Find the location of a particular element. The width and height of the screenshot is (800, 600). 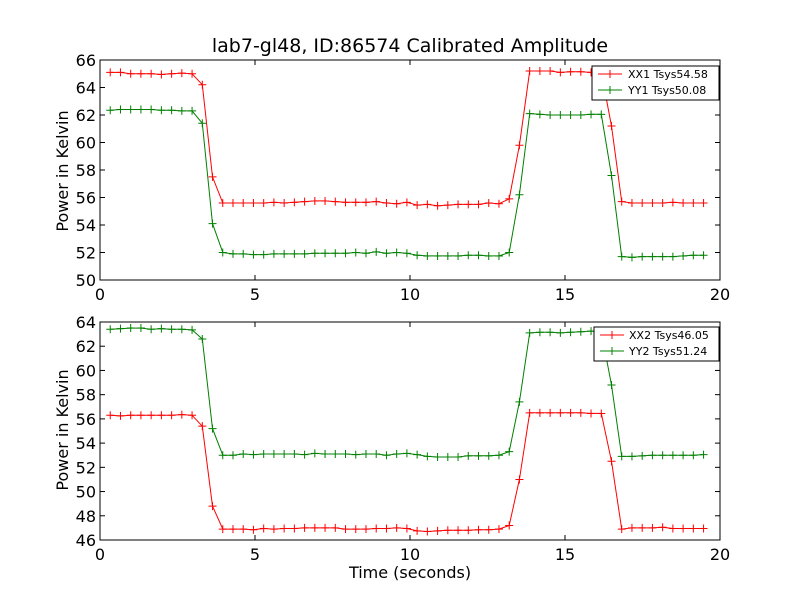

x-tick-label-top-4: 20 is located at coordinates (720, 294).